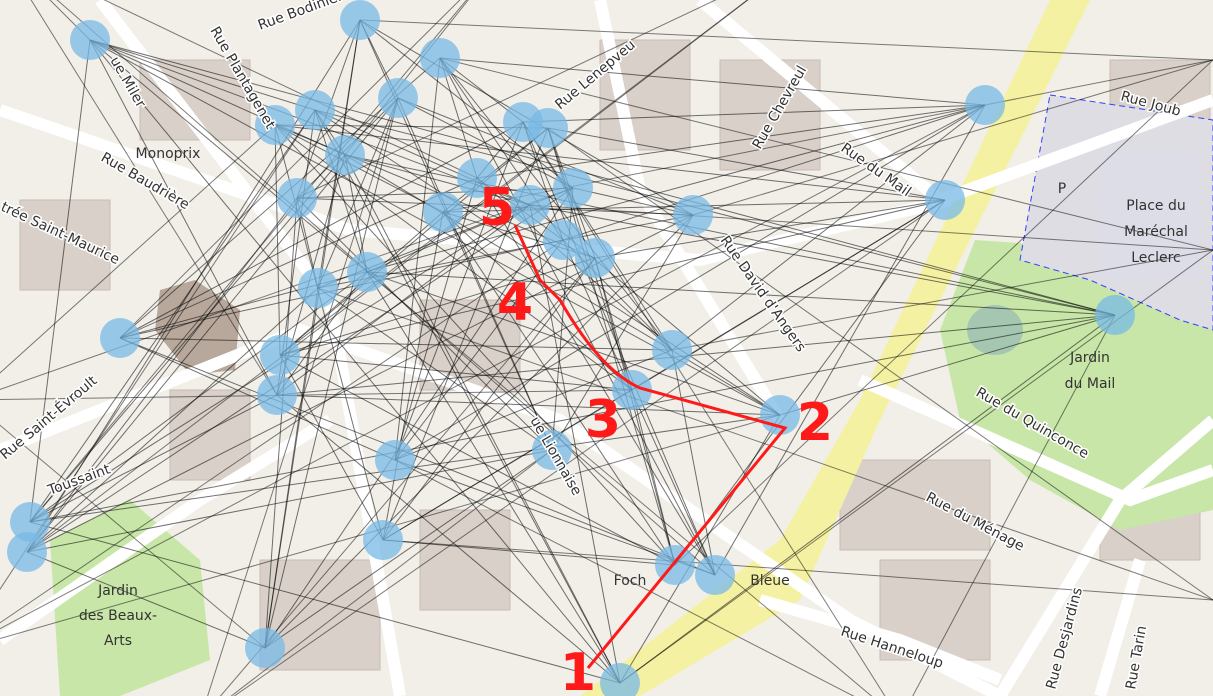 Image resolution: width=1213 pixels, height=696 pixels. I want to click on route-stop-number: 1, so click(578, 669).